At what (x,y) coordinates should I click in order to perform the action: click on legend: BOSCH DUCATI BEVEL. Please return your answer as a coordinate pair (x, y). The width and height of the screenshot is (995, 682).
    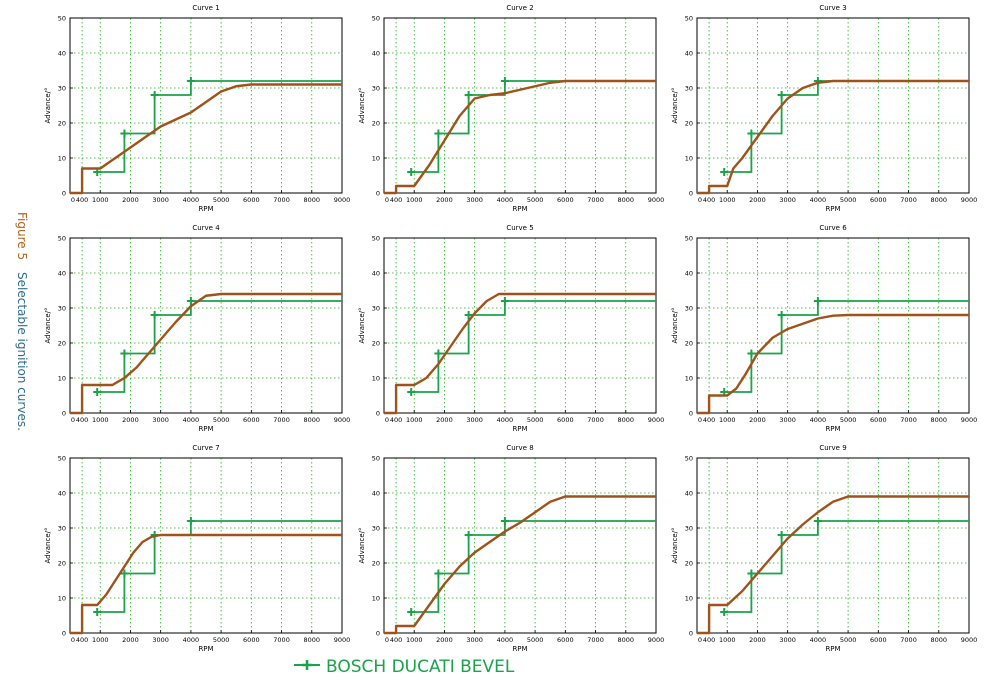
    Looking at the image, I should click on (442, 665).